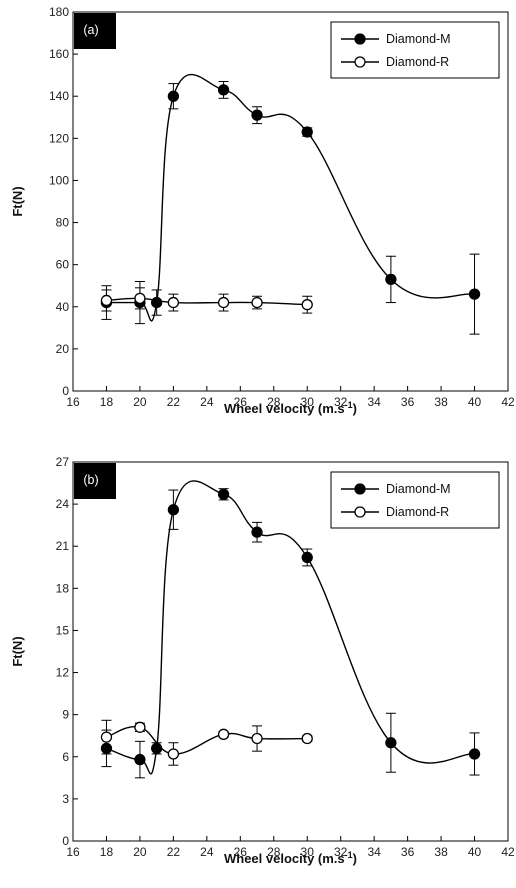 The height and width of the screenshot is (888, 516). Describe the element at coordinates (59, 12) in the screenshot. I see `y-tick-label: 180` at that location.